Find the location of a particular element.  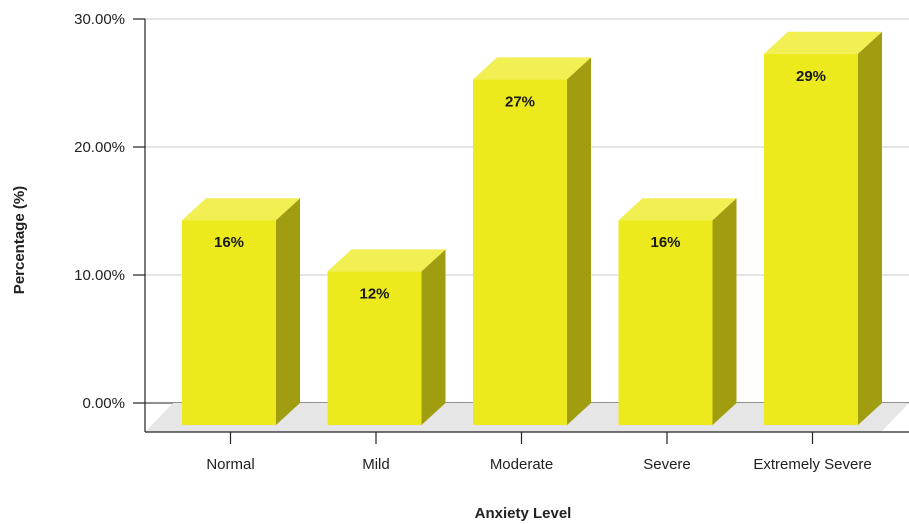

x-category-label: Mild is located at coordinates (376, 464).